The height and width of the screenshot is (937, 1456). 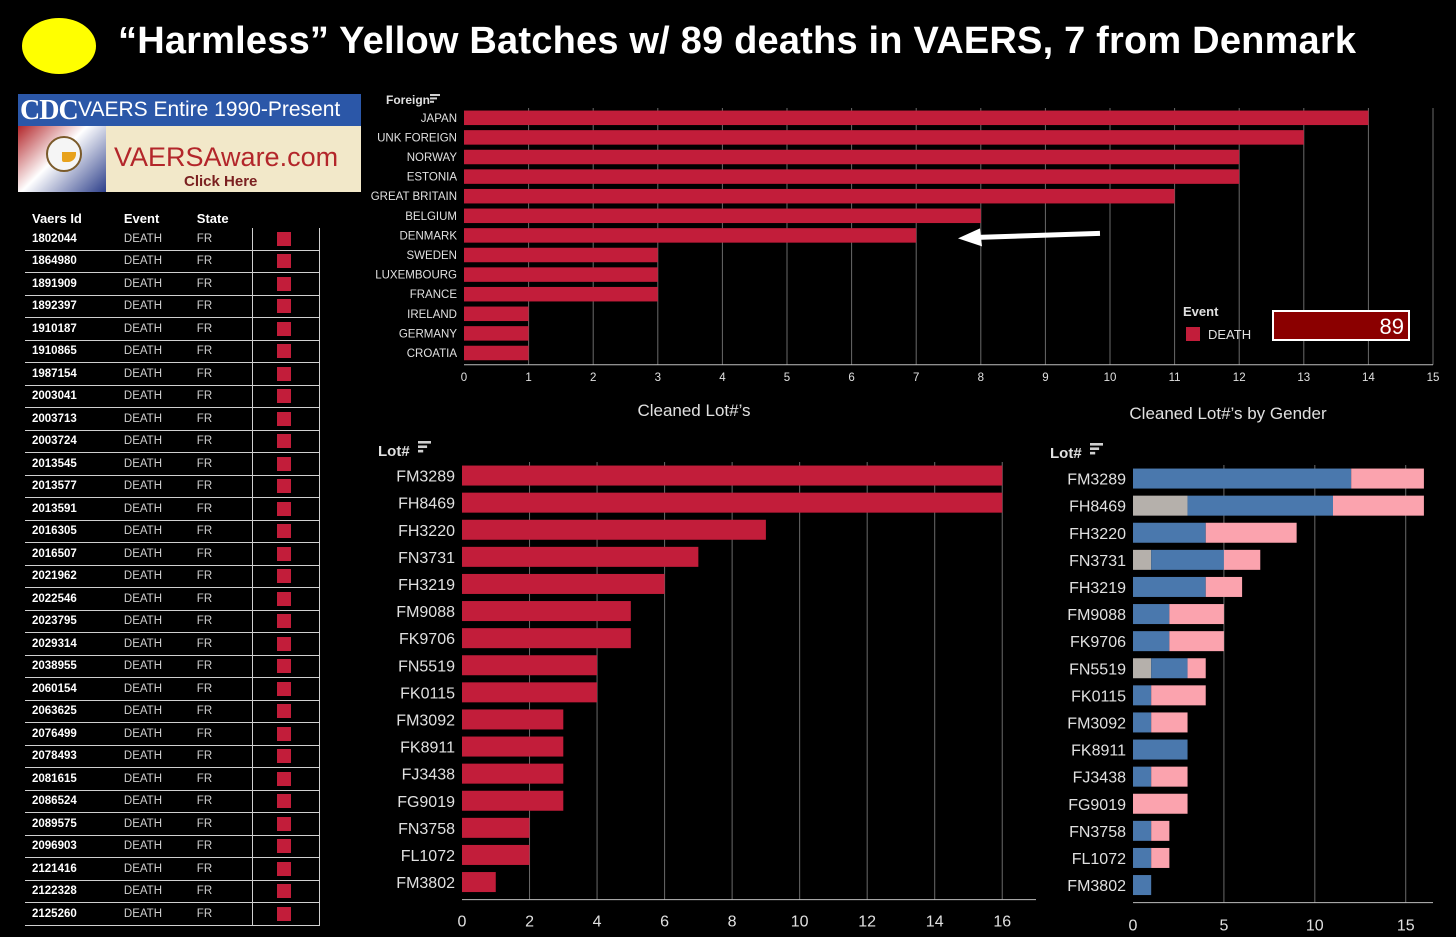 What do you see at coordinates (71, 756) in the screenshot?
I see `vaers-id-cell: 2078493` at bounding box center [71, 756].